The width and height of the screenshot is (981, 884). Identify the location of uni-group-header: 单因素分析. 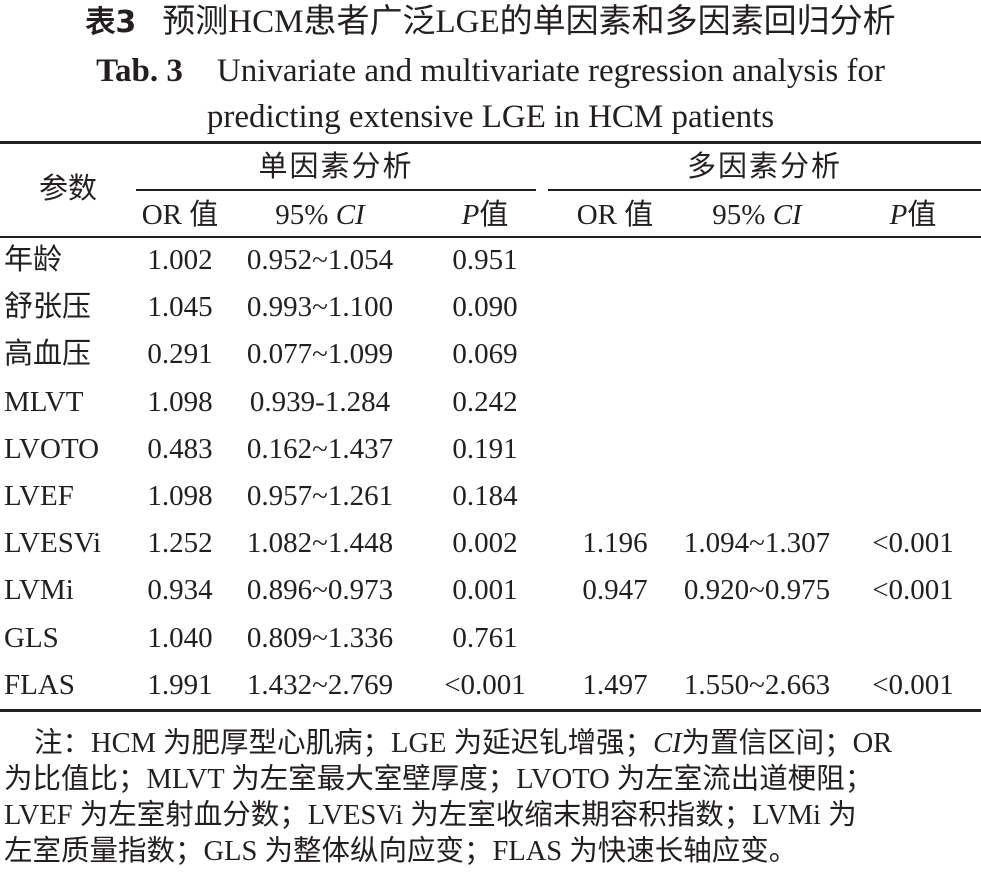
(336, 167).